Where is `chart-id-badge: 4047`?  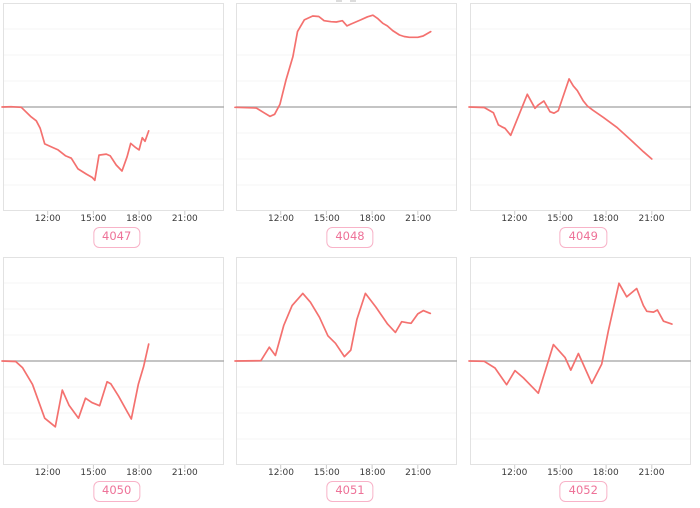
chart-id-badge: 4047 is located at coordinates (117, 237).